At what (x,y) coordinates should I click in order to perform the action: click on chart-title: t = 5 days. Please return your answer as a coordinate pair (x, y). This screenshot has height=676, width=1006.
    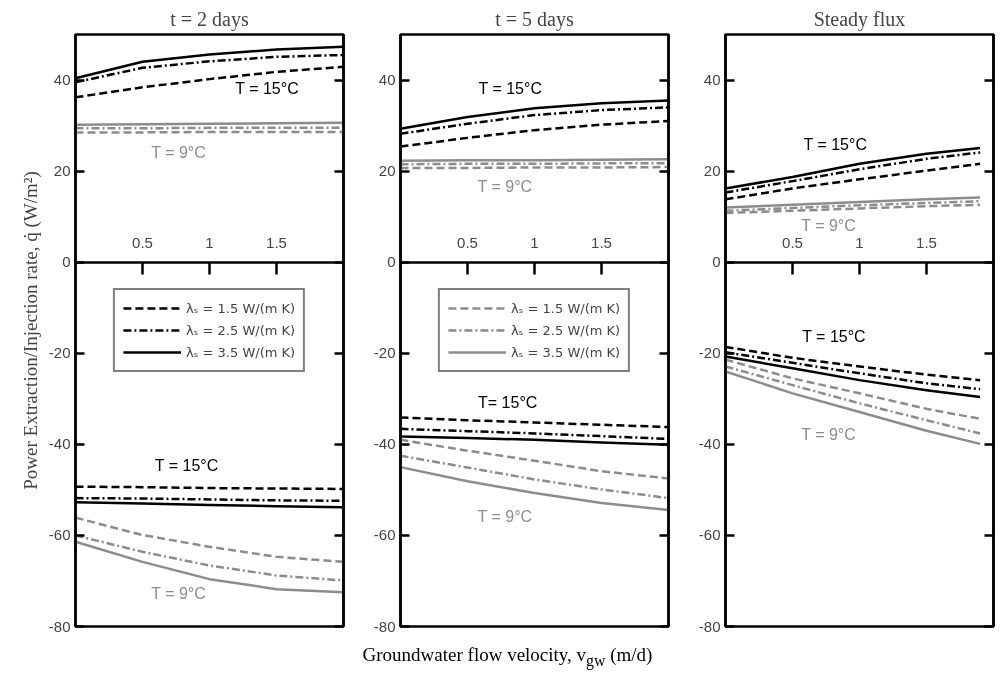
    Looking at the image, I should click on (534, 19).